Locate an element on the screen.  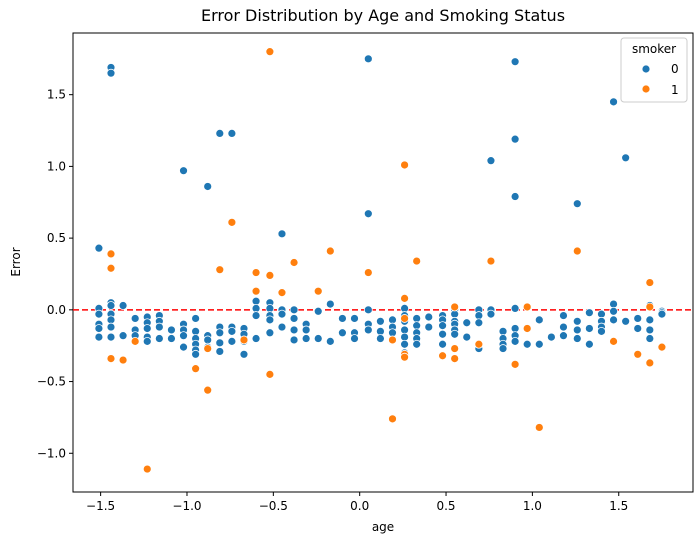
y-axis-label: Error is located at coordinates (16, 261).